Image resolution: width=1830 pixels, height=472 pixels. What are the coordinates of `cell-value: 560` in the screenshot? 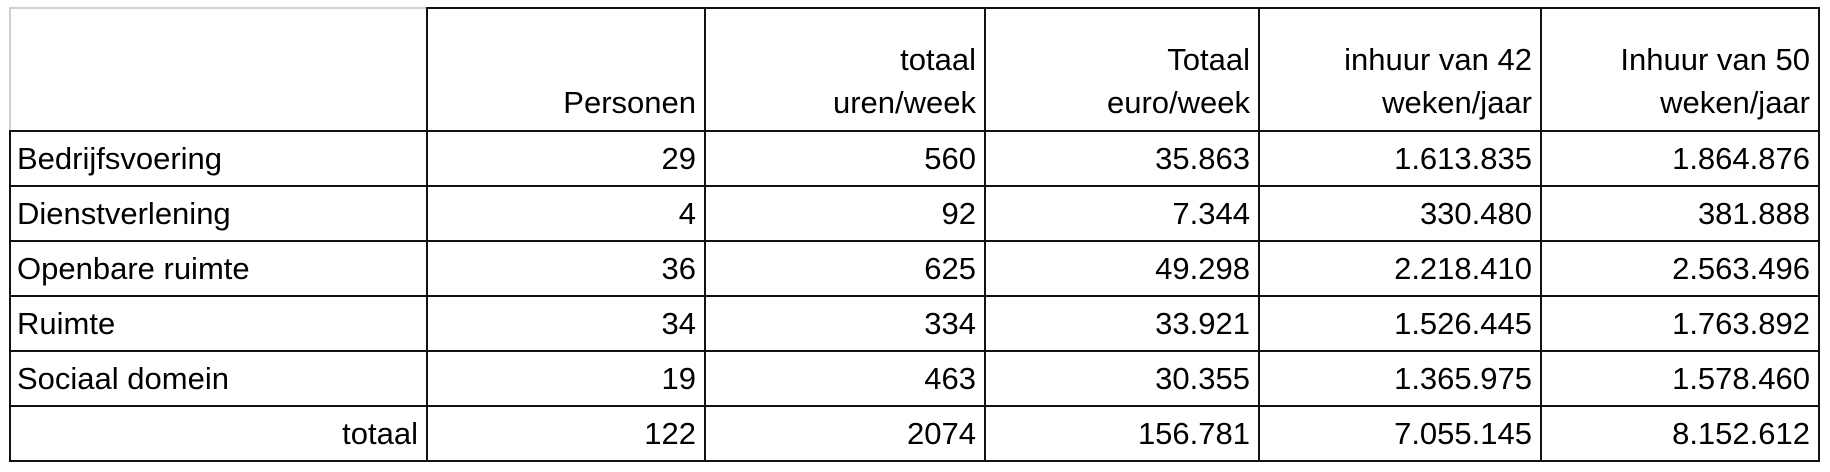 It's located at (845, 158).